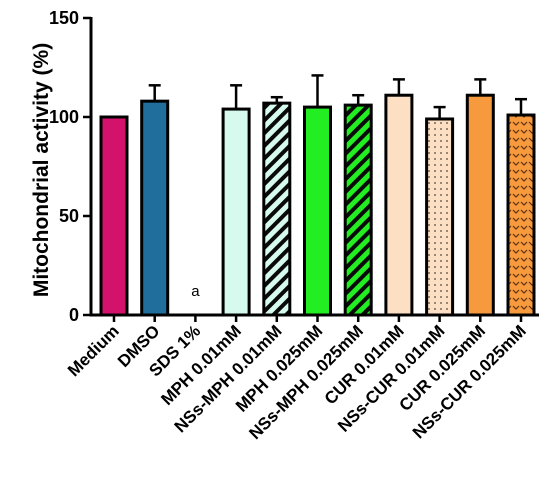  Describe the element at coordinates (64, 117) in the screenshot. I see `y-tick-label: 100` at that location.